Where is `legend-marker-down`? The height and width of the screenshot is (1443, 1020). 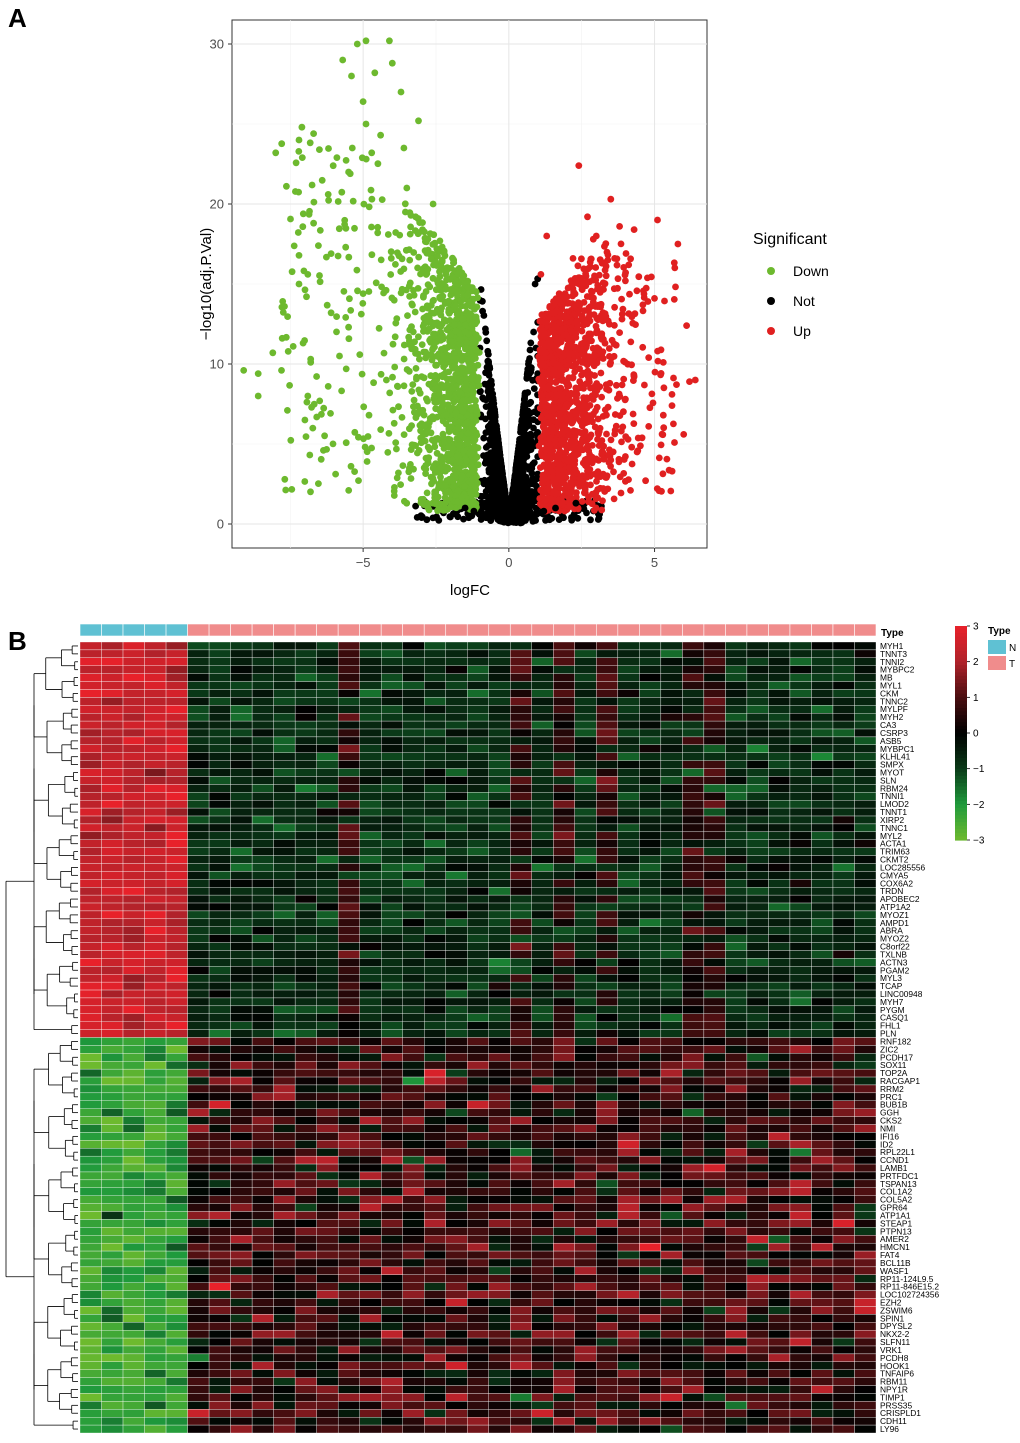
legend-marker-down is located at coordinates (771, 271).